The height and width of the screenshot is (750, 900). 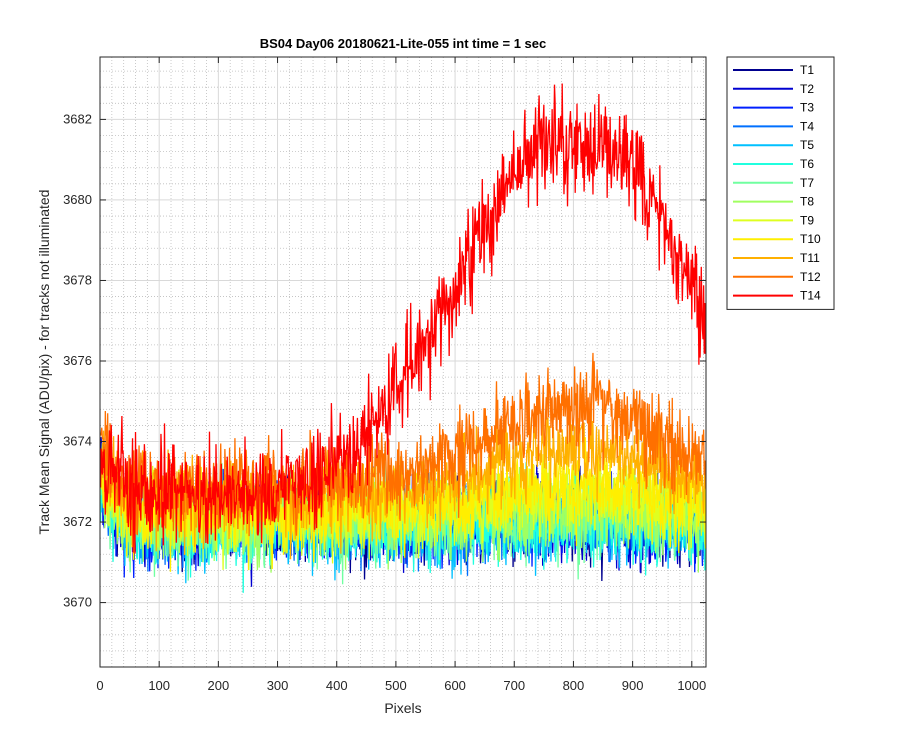 What do you see at coordinates (807, 202) in the screenshot?
I see `legend-label-t8: T8` at bounding box center [807, 202].